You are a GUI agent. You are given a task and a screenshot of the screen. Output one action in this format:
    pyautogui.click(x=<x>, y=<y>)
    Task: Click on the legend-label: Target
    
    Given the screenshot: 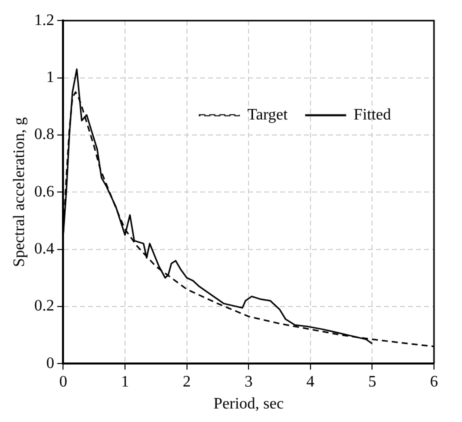 What is the action you would take?
    pyautogui.click(x=267, y=115)
    